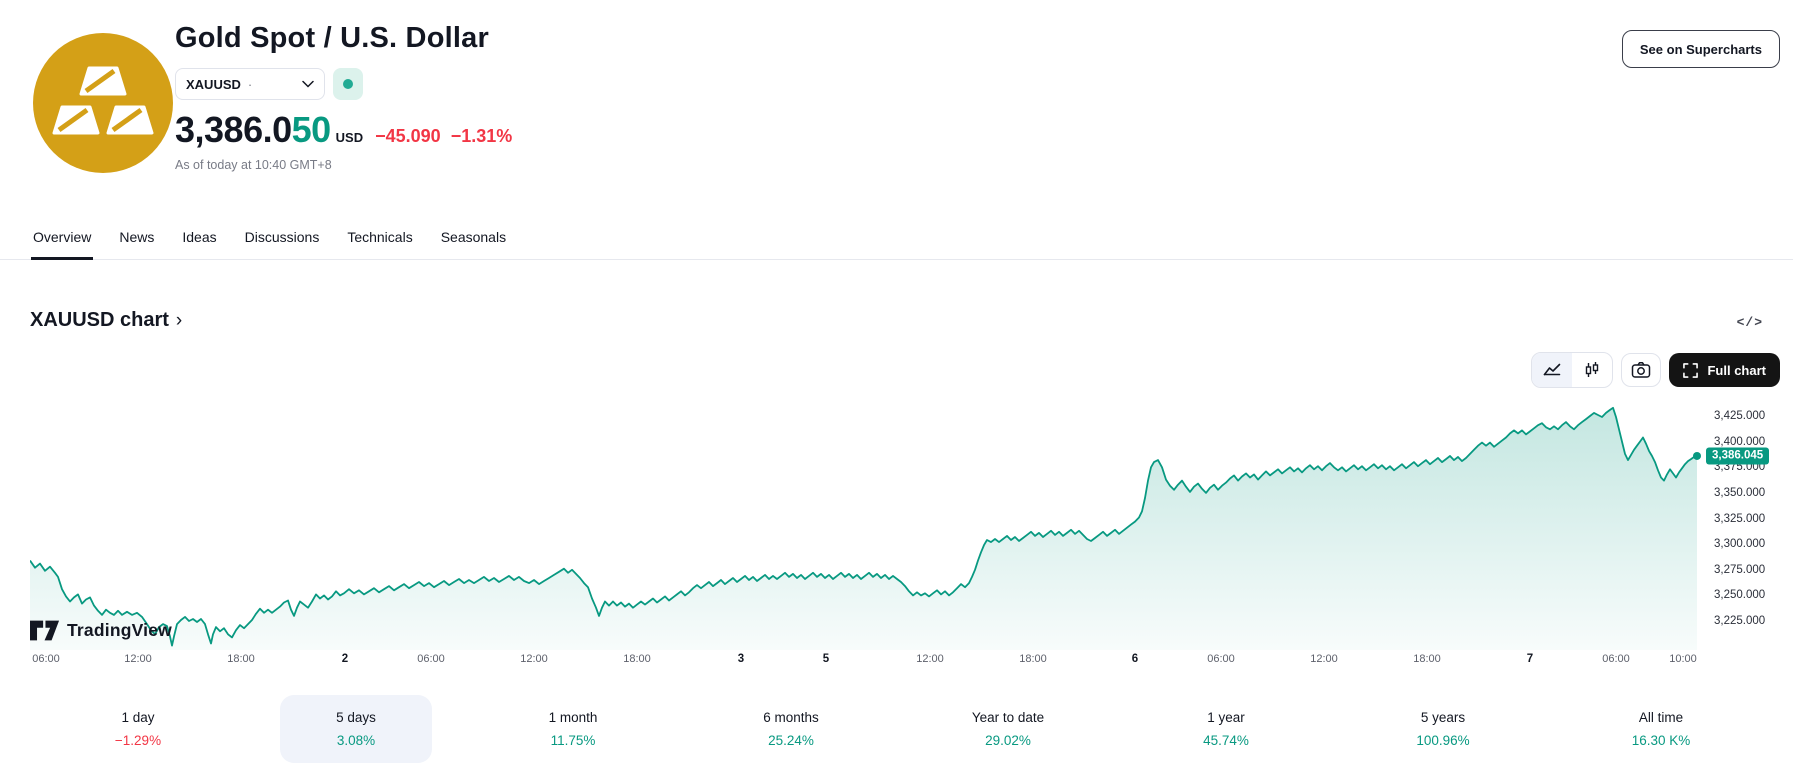  What do you see at coordinates (356, 729) in the screenshot?
I see `period-button-5-days: 5 days 3.08%` at bounding box center [356, 729].